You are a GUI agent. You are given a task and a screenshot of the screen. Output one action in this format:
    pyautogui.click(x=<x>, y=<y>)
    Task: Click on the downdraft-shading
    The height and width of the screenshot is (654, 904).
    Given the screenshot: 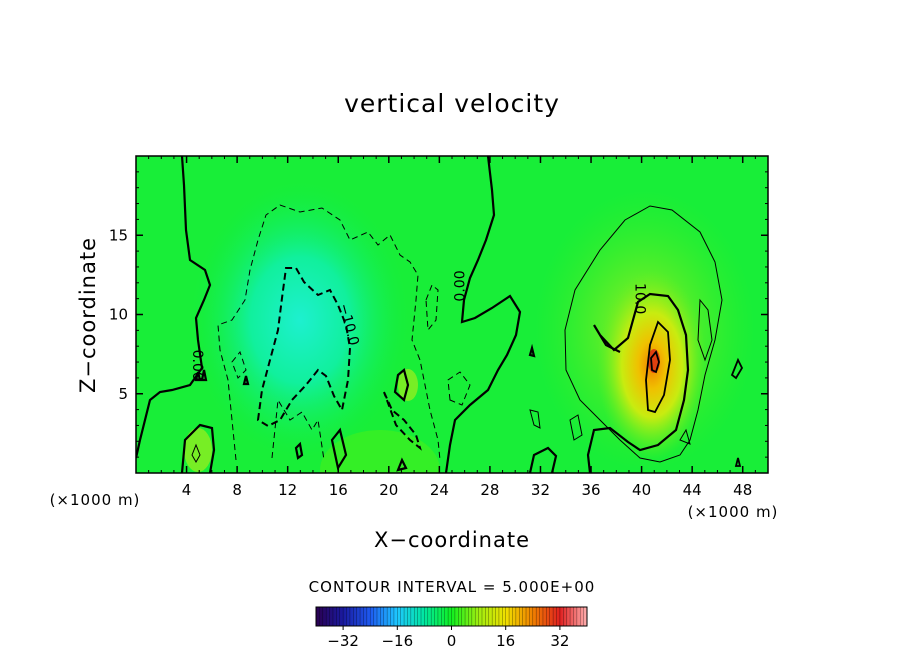 What is the action you would take?
    pyautogui.click(x=300, y=320)
    